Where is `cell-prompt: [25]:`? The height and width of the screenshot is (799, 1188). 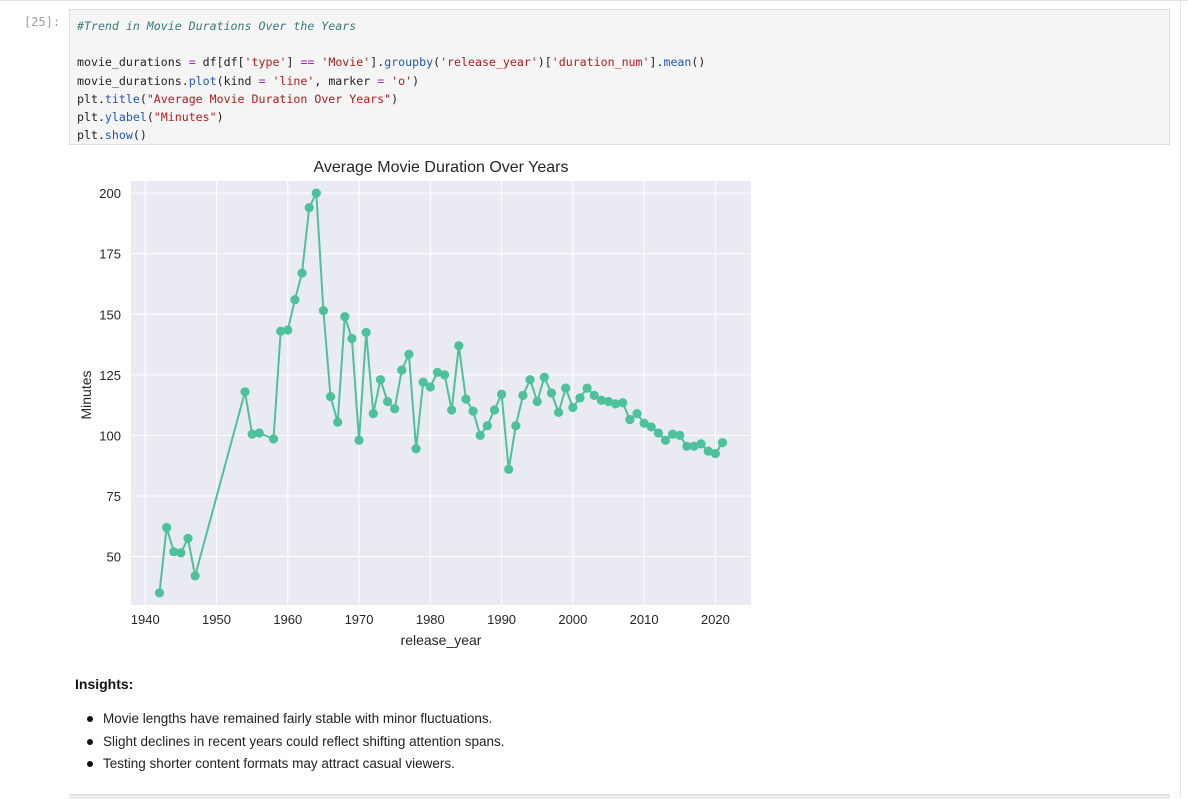 cell-prompt: [25]: is located at coordinates (42, 22).